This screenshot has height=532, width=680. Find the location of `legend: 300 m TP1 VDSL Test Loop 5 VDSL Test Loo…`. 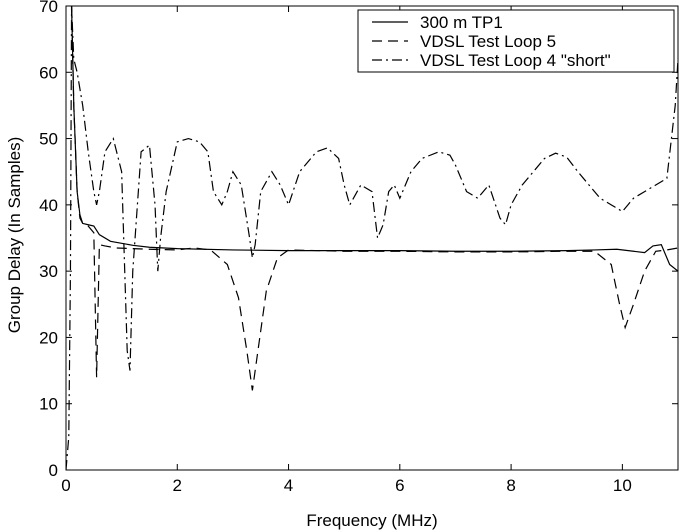

legend: 300 m TP1 VDSL Test Loop 5 VDSL Test Loo… is located at coordinates (516, 41).